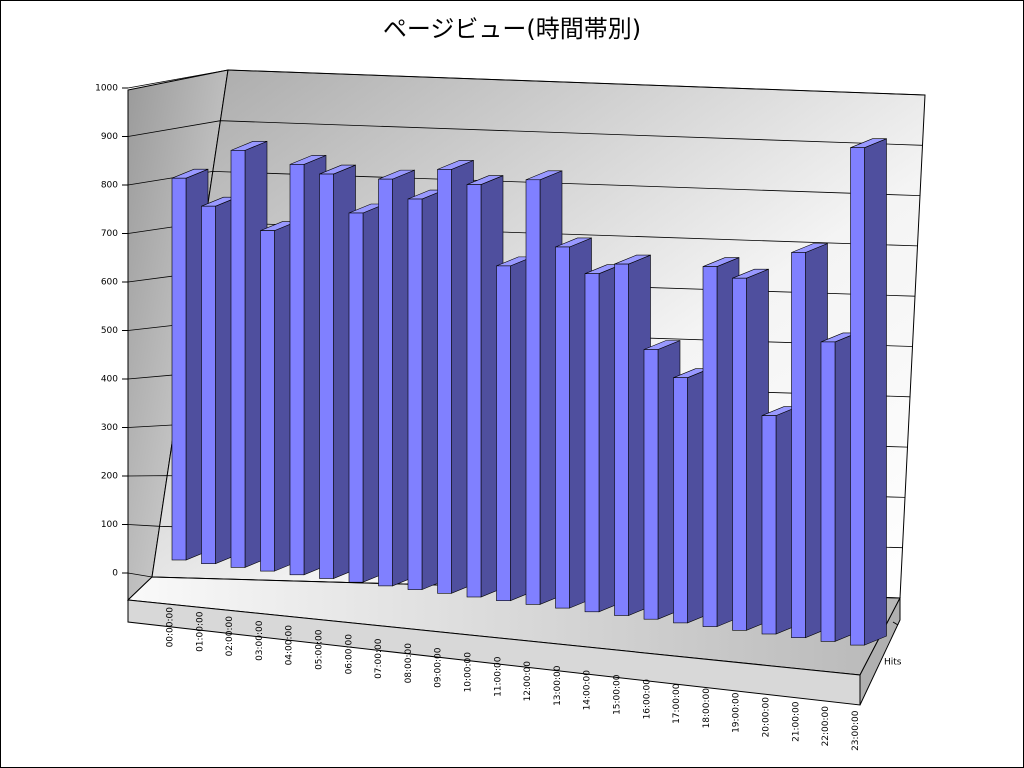  Describe the element at coordinates (109, 234) in the screenshot. I see `y-tick-label: 700` at that location.